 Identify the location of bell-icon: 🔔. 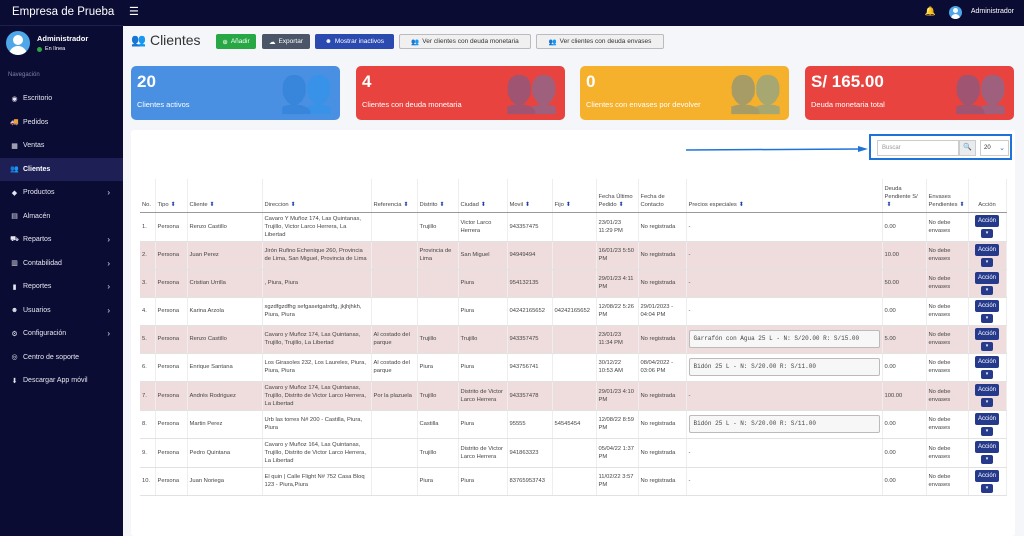
(930, 11).